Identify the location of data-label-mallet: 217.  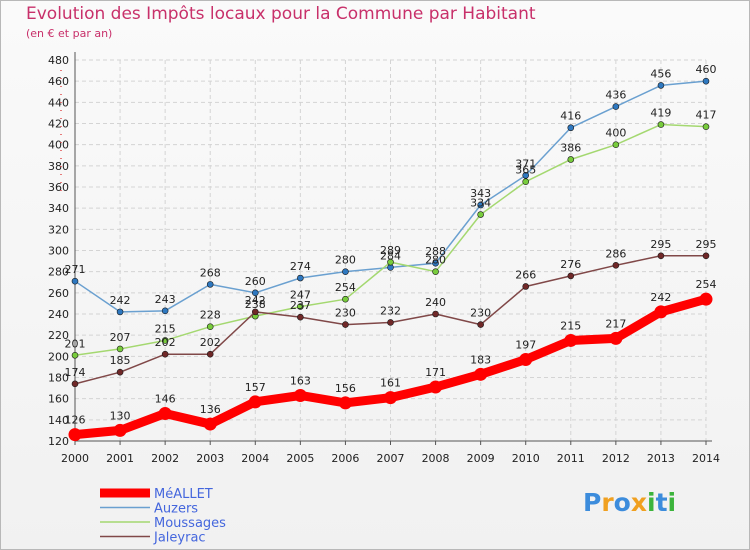
(615, 323).